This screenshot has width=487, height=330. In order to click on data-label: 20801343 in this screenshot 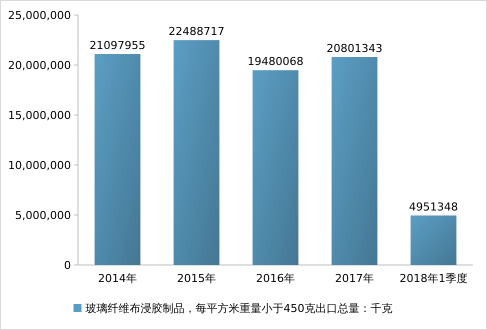, I will do `click(354, 48)`.